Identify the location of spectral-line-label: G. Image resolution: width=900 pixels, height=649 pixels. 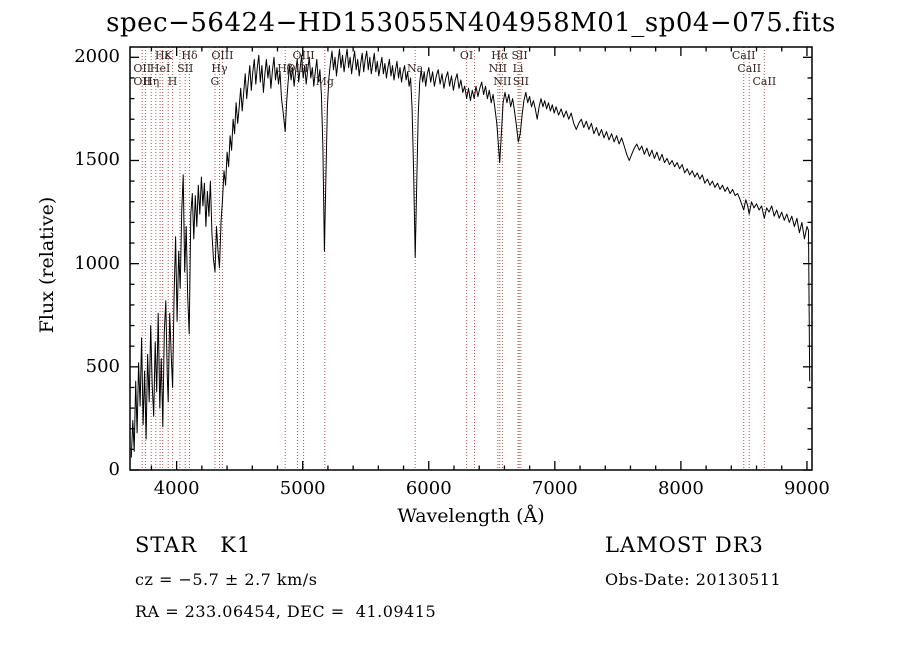
(215, 81).